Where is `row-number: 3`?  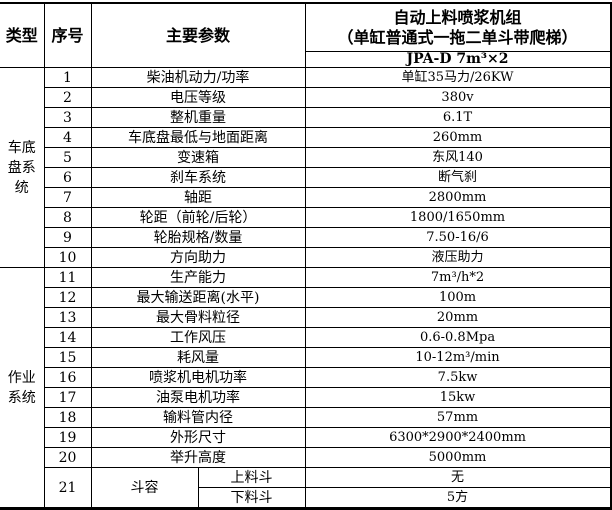
row-number: 3 is located at coordinates (67, 117).